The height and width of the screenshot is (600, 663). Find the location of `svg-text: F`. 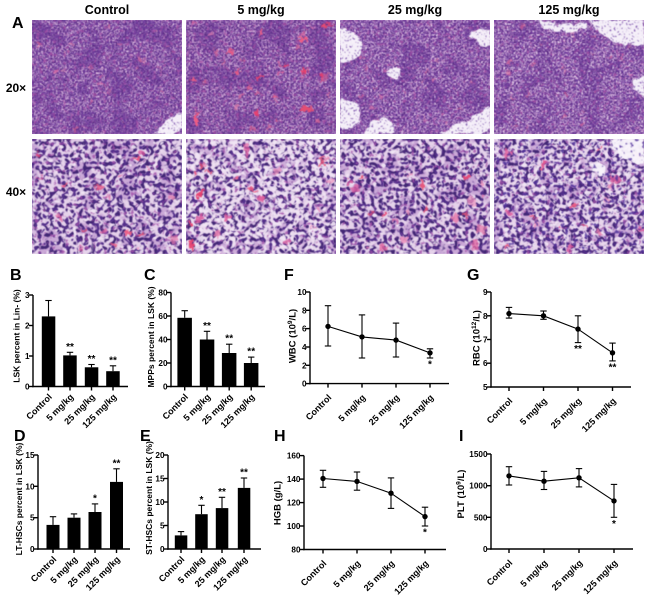

svg-text: F is located at coordinates (289, 275).